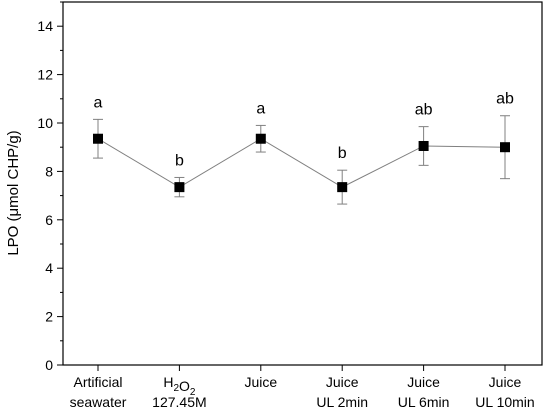  Describe the element at coordinates (50, 187) in the screenshot. I see `y-axis-ticks: 0 2 4 6 8 10 12 14` at that location.